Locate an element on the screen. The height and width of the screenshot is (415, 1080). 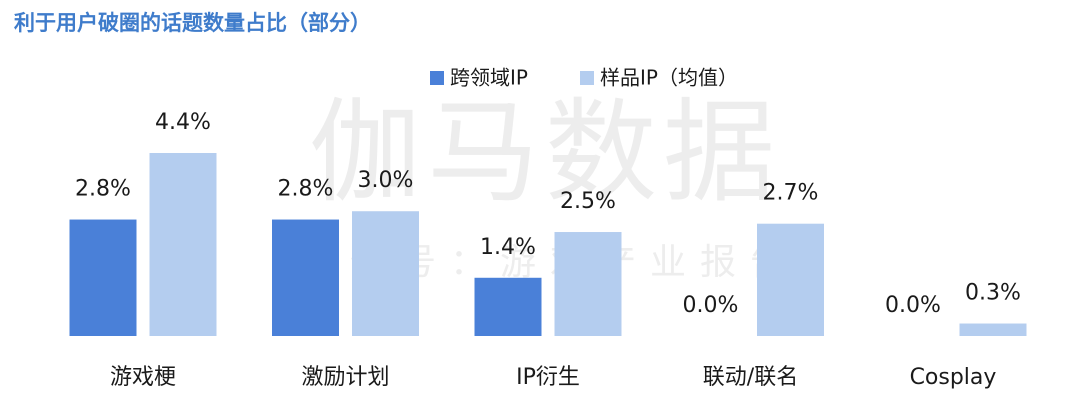
x-tick-label: IP衍生 is located at coordinates (548, 377).